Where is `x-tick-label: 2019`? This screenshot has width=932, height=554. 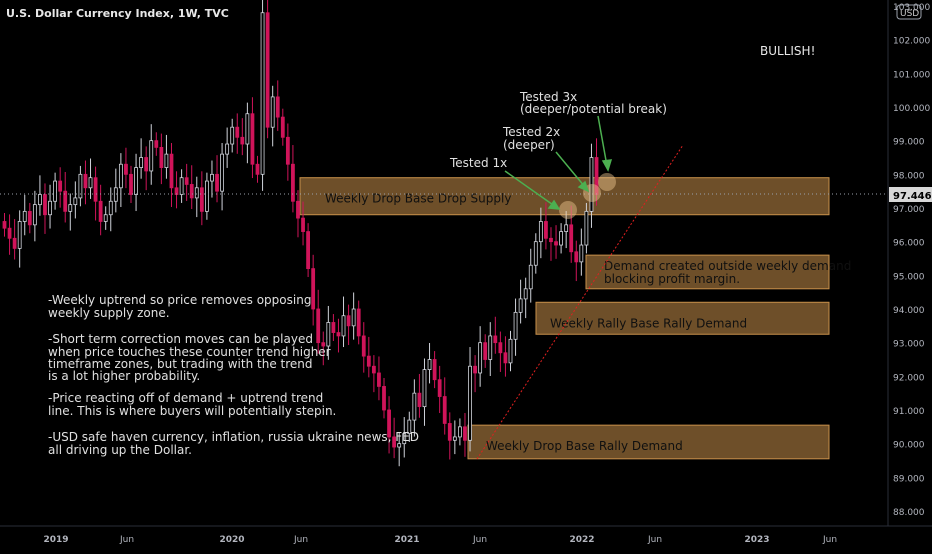
x-tick-label: 2019 is located at coordinates (55, 540).